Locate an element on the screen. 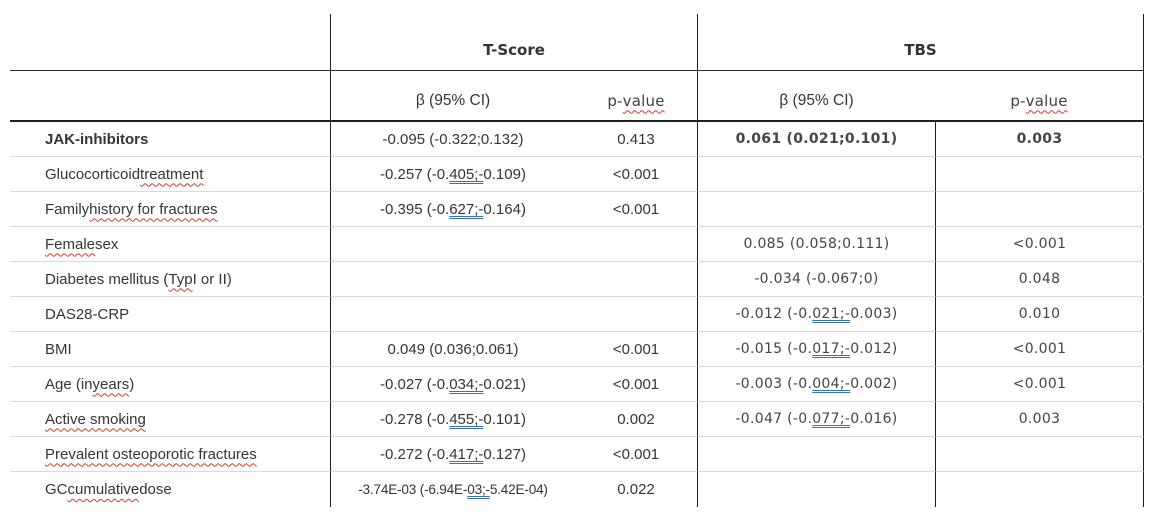 The width and height of the screenshot is (1158, 514). text-run: -0.027 (-0. is located at coordinates (415, 384).